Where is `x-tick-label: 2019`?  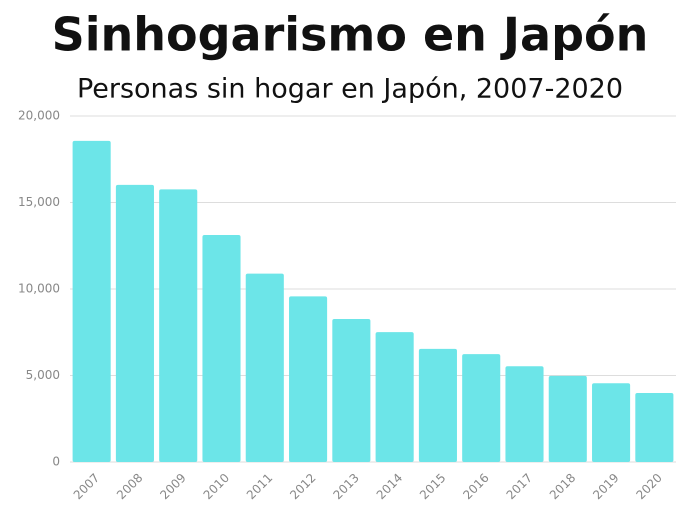 x-tick-label: 2019 is located at coordinates (605, 486).